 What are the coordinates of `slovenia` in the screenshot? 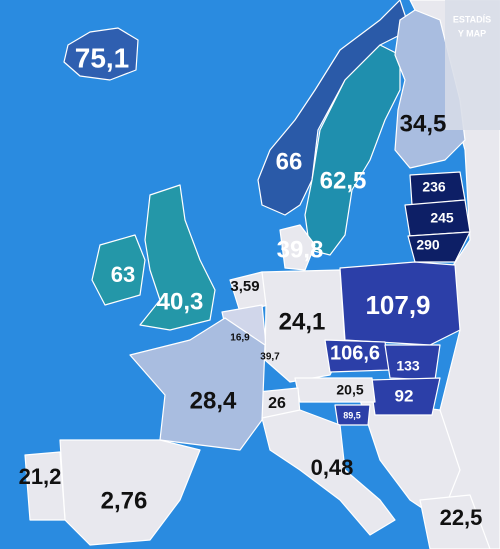 It's located at (352, 415).